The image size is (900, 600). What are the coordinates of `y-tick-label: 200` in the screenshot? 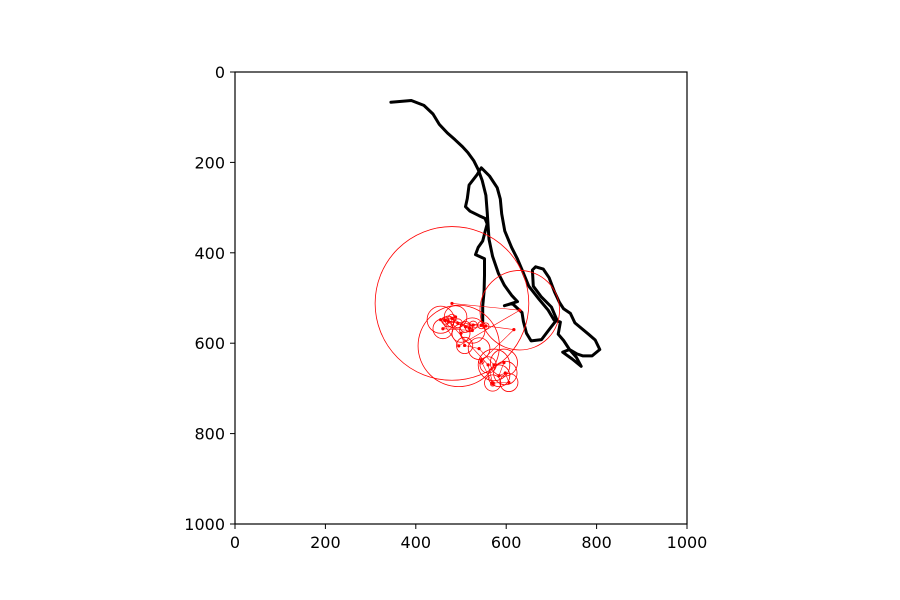 It's located at (209, 162).